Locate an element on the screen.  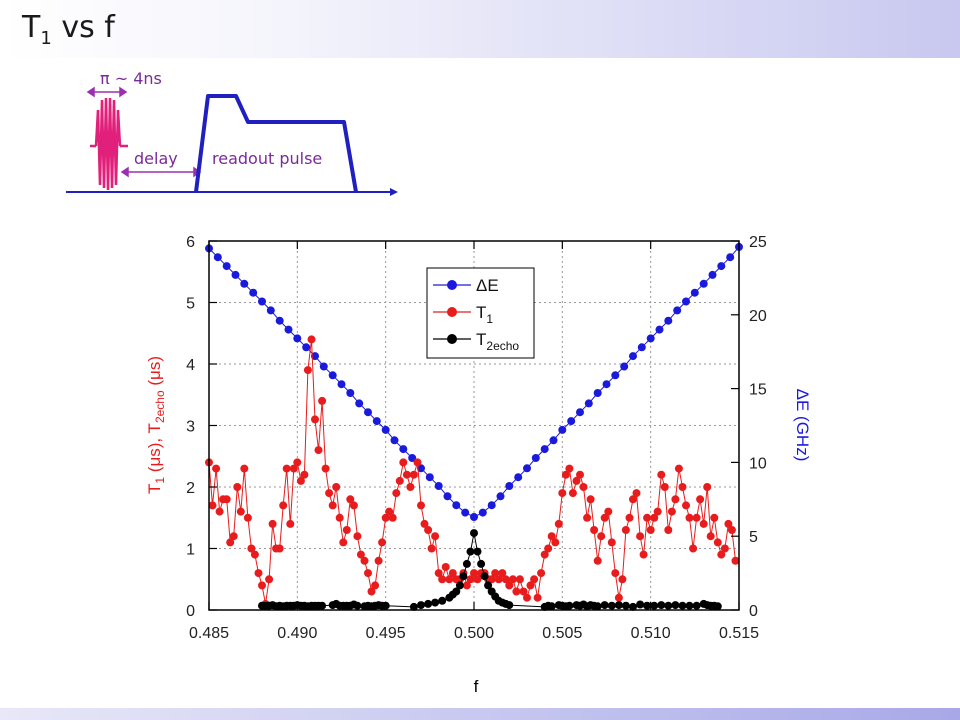
y-right-tick-label: 5 is located at coordinates (753, 537).